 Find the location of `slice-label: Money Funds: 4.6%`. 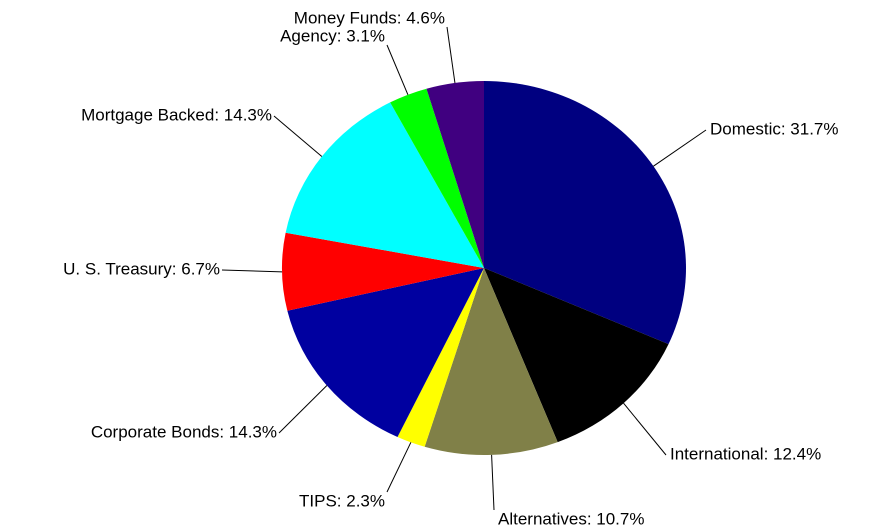

slice-label: Money Funds: 4.6% is located at coordinates (369, 17).